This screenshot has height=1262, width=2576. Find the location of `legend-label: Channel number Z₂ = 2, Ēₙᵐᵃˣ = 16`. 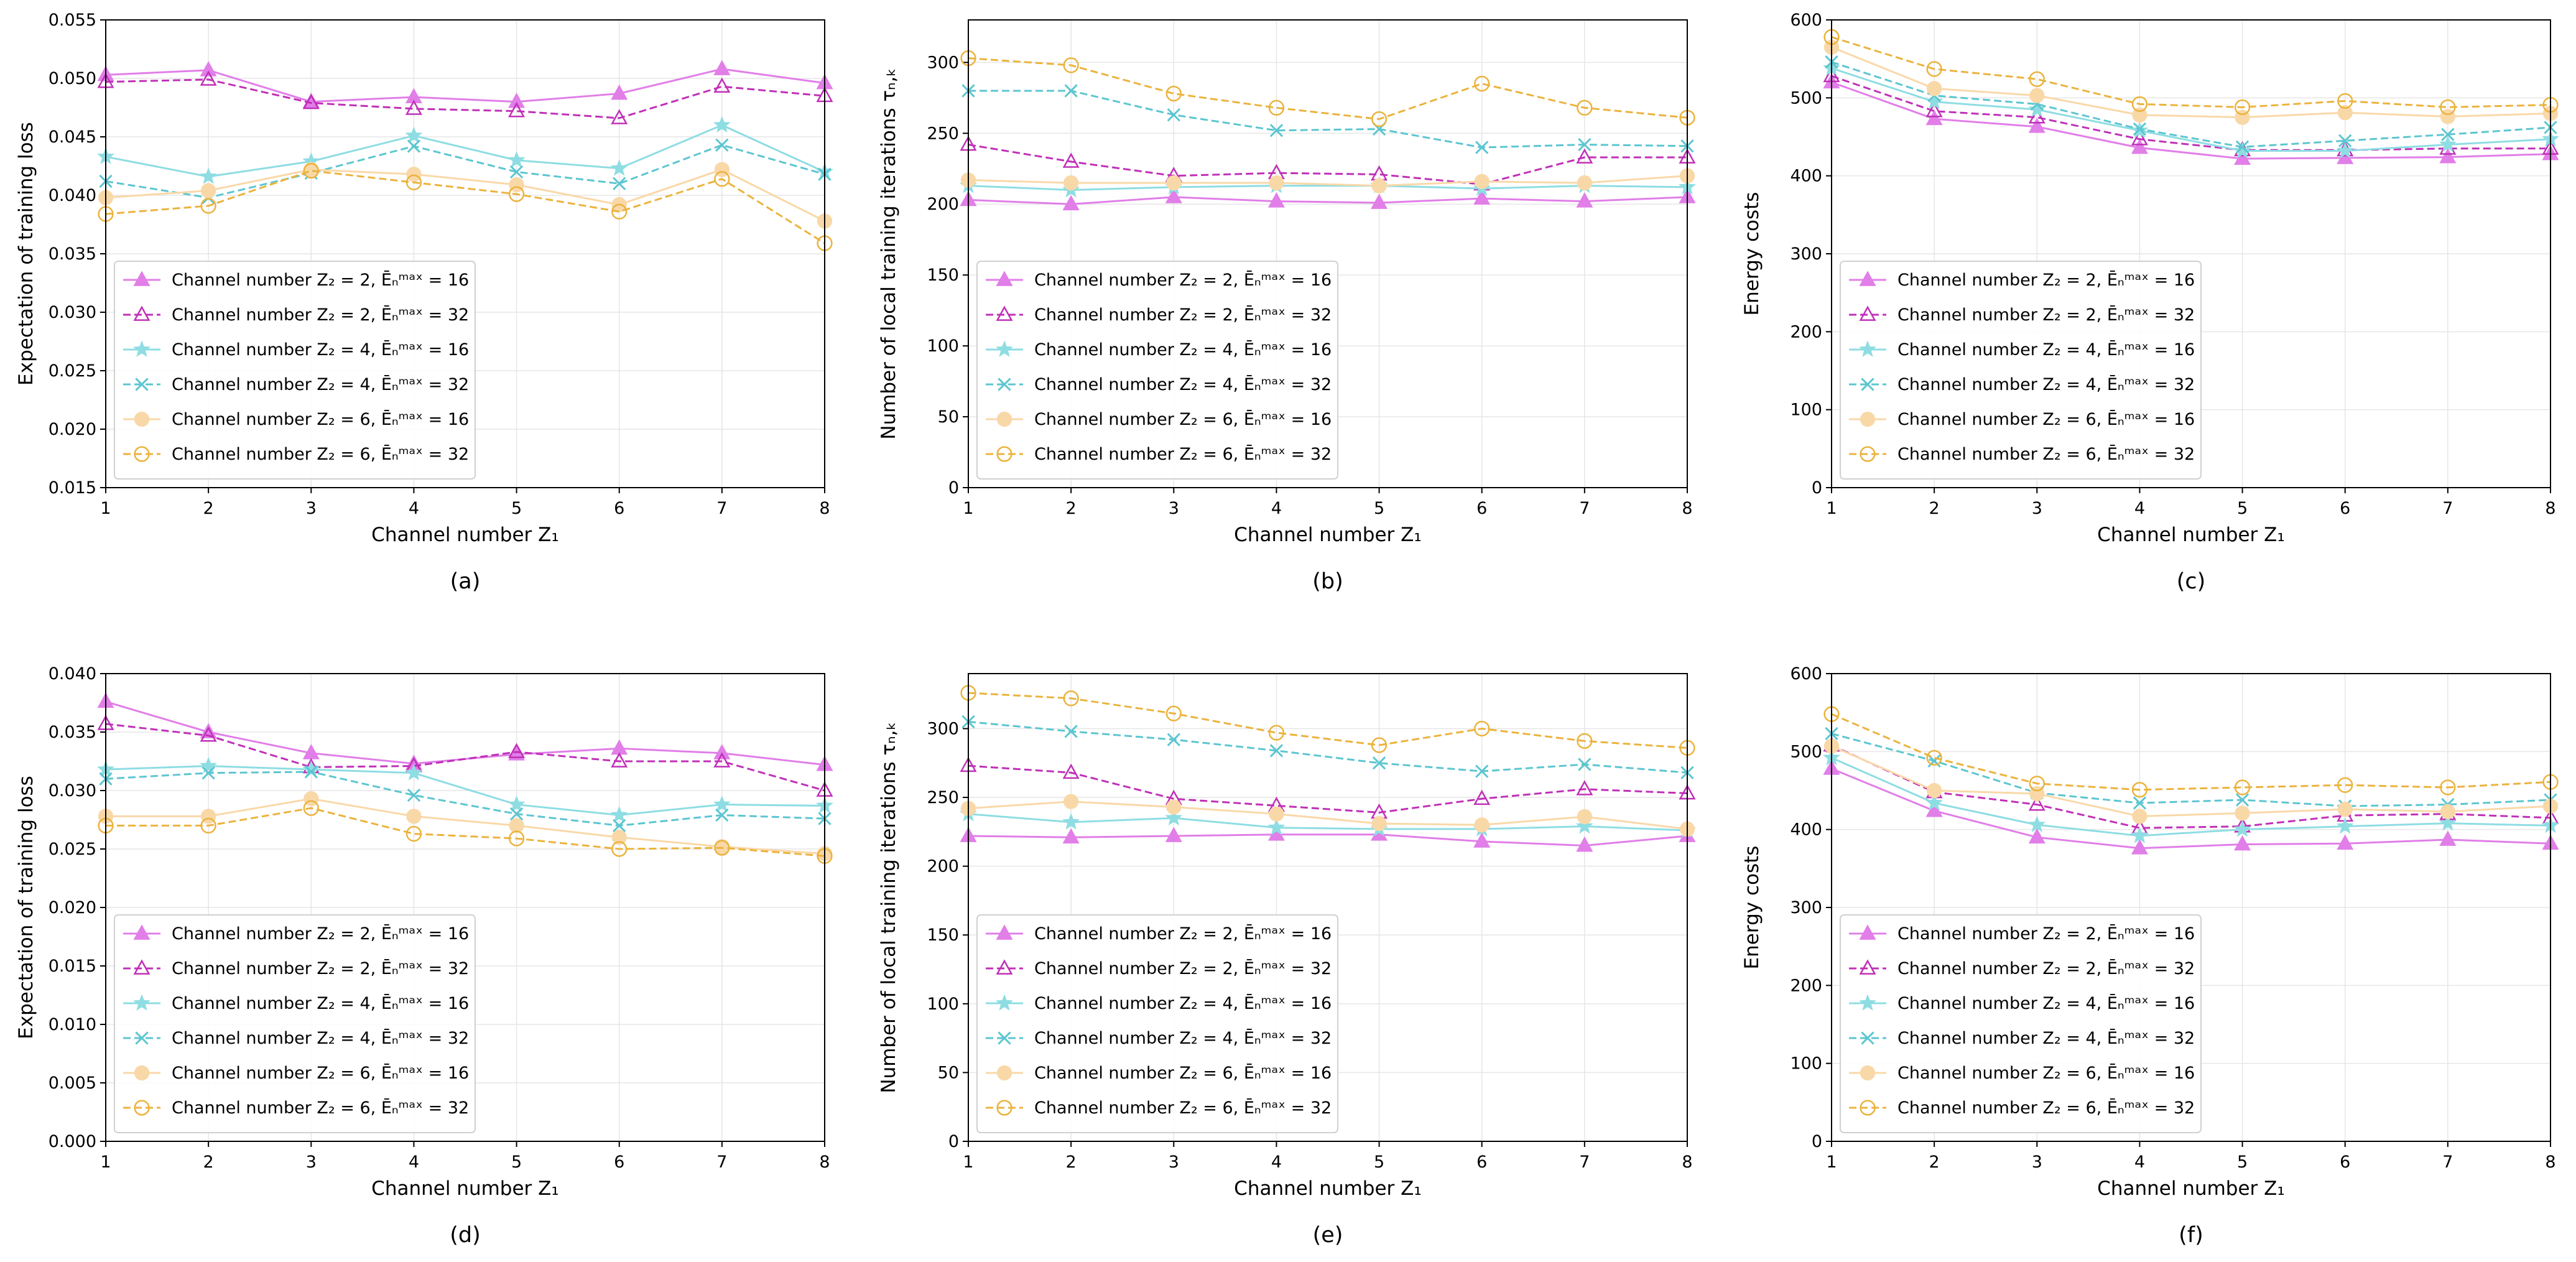

legend-label: Channel number Z₂ = 2, Ēₙᵐᵃˣ = 16 is located at coordinates (1183, 280).